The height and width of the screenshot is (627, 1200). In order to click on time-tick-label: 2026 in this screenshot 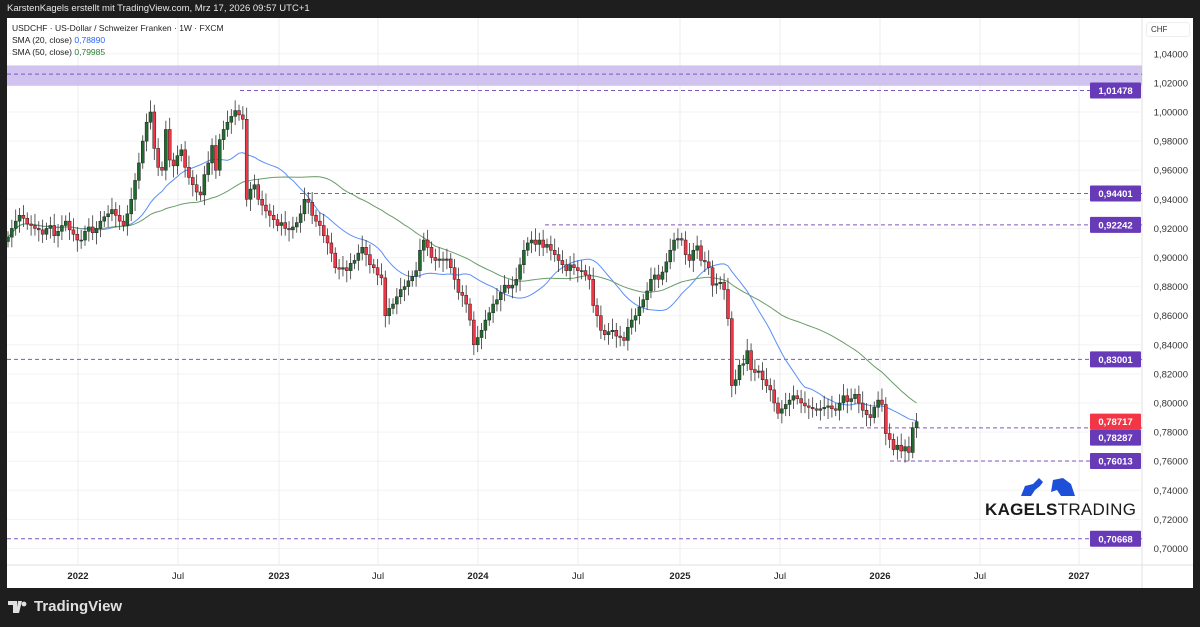, I will do `click(879, 576)`.